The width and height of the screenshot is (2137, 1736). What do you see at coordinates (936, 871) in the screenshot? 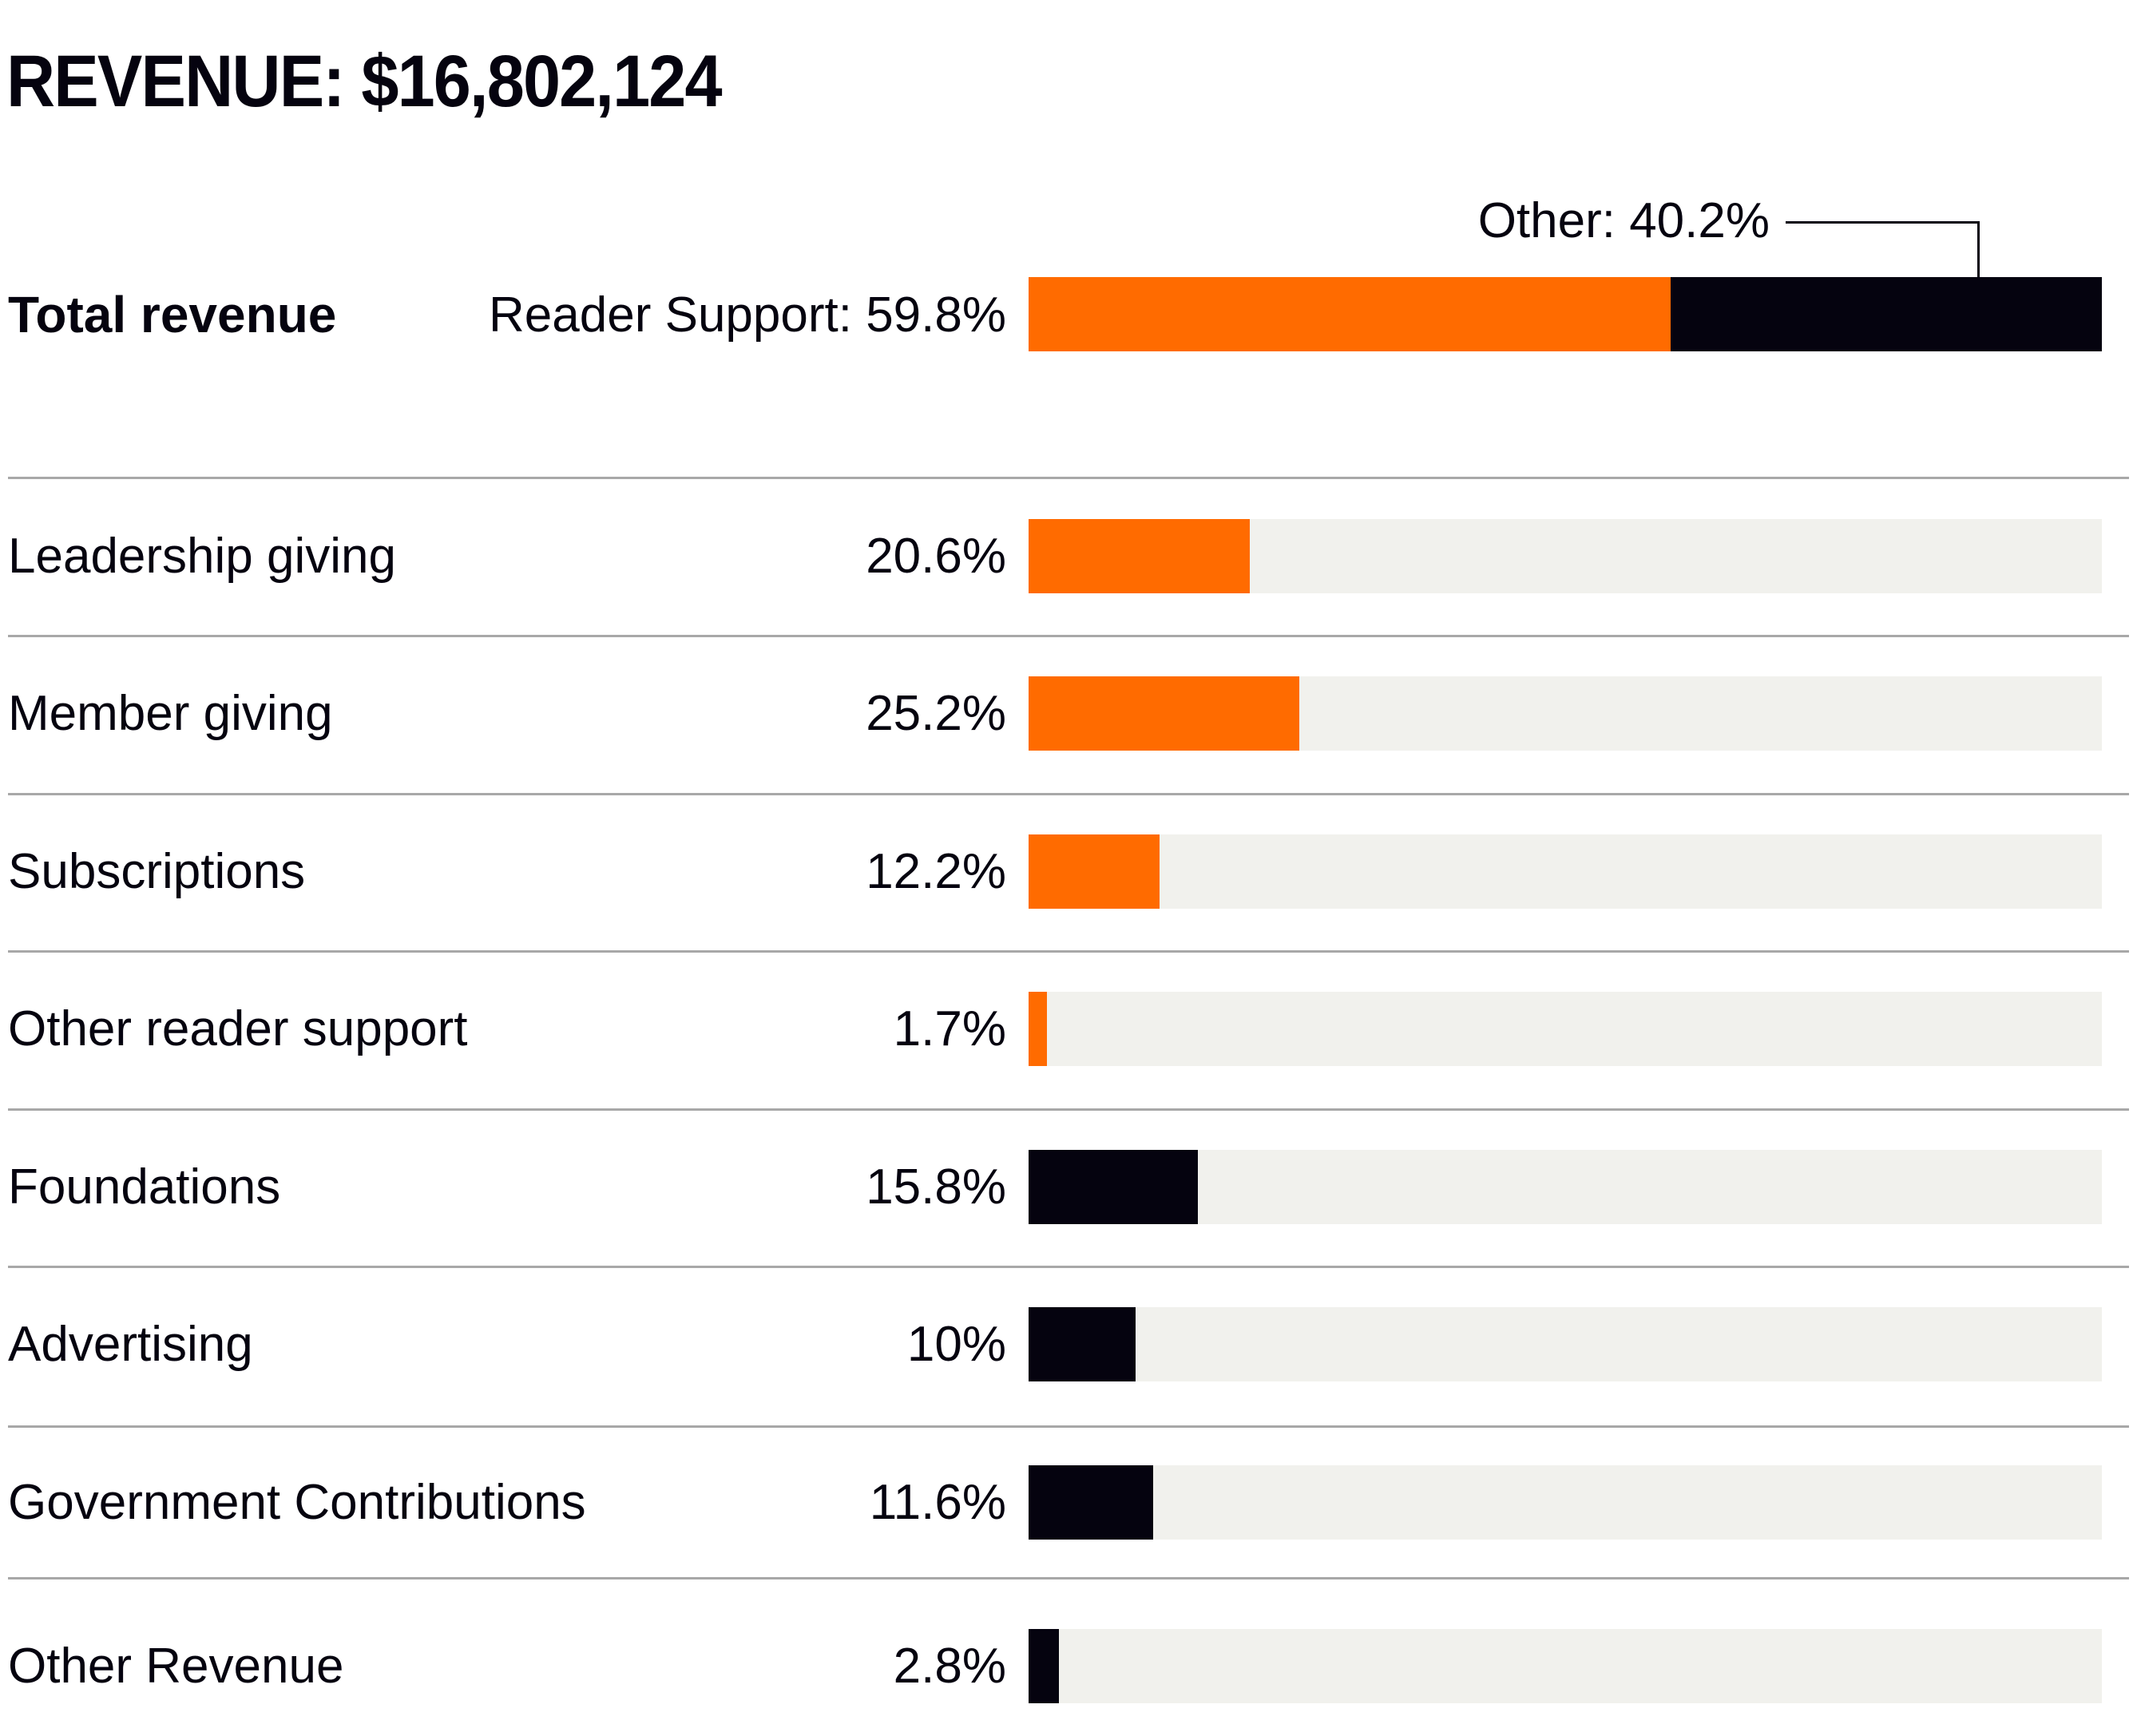
I see `category-value-label: 12.2%` at bounding box center [936, 871].